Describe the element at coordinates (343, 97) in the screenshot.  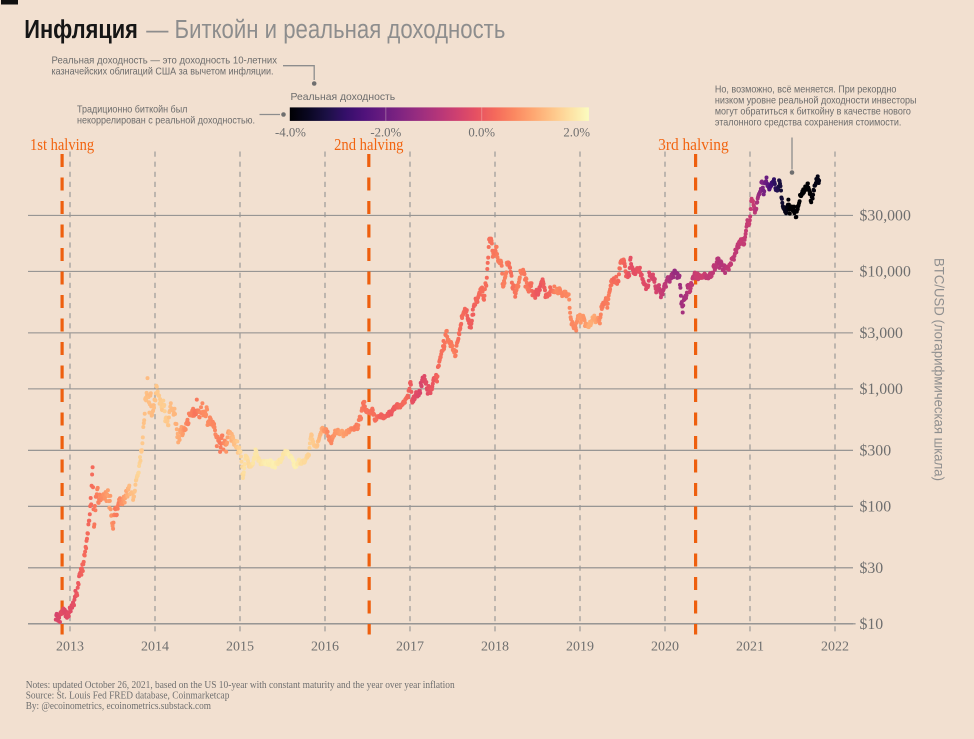
I see `svg-text: Реальная доходность` at that location.